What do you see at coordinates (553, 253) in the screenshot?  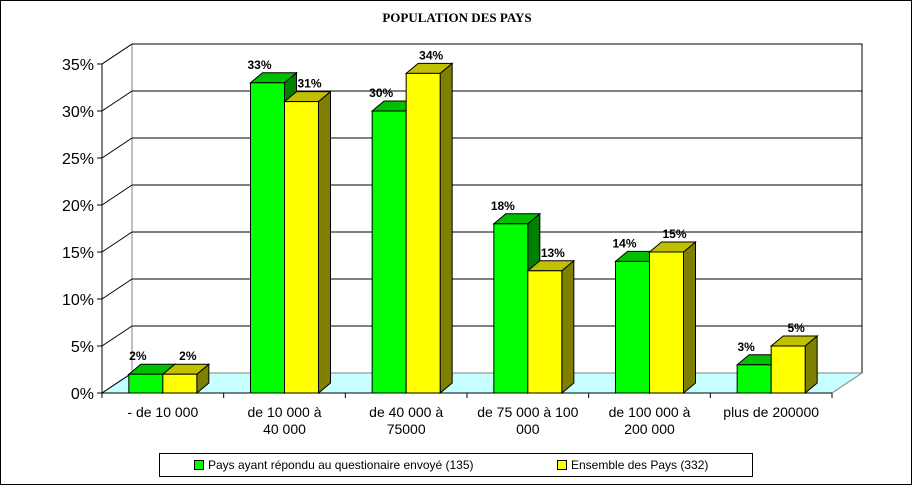 I see `data-label: 13%` at bounding box center [553, 253].